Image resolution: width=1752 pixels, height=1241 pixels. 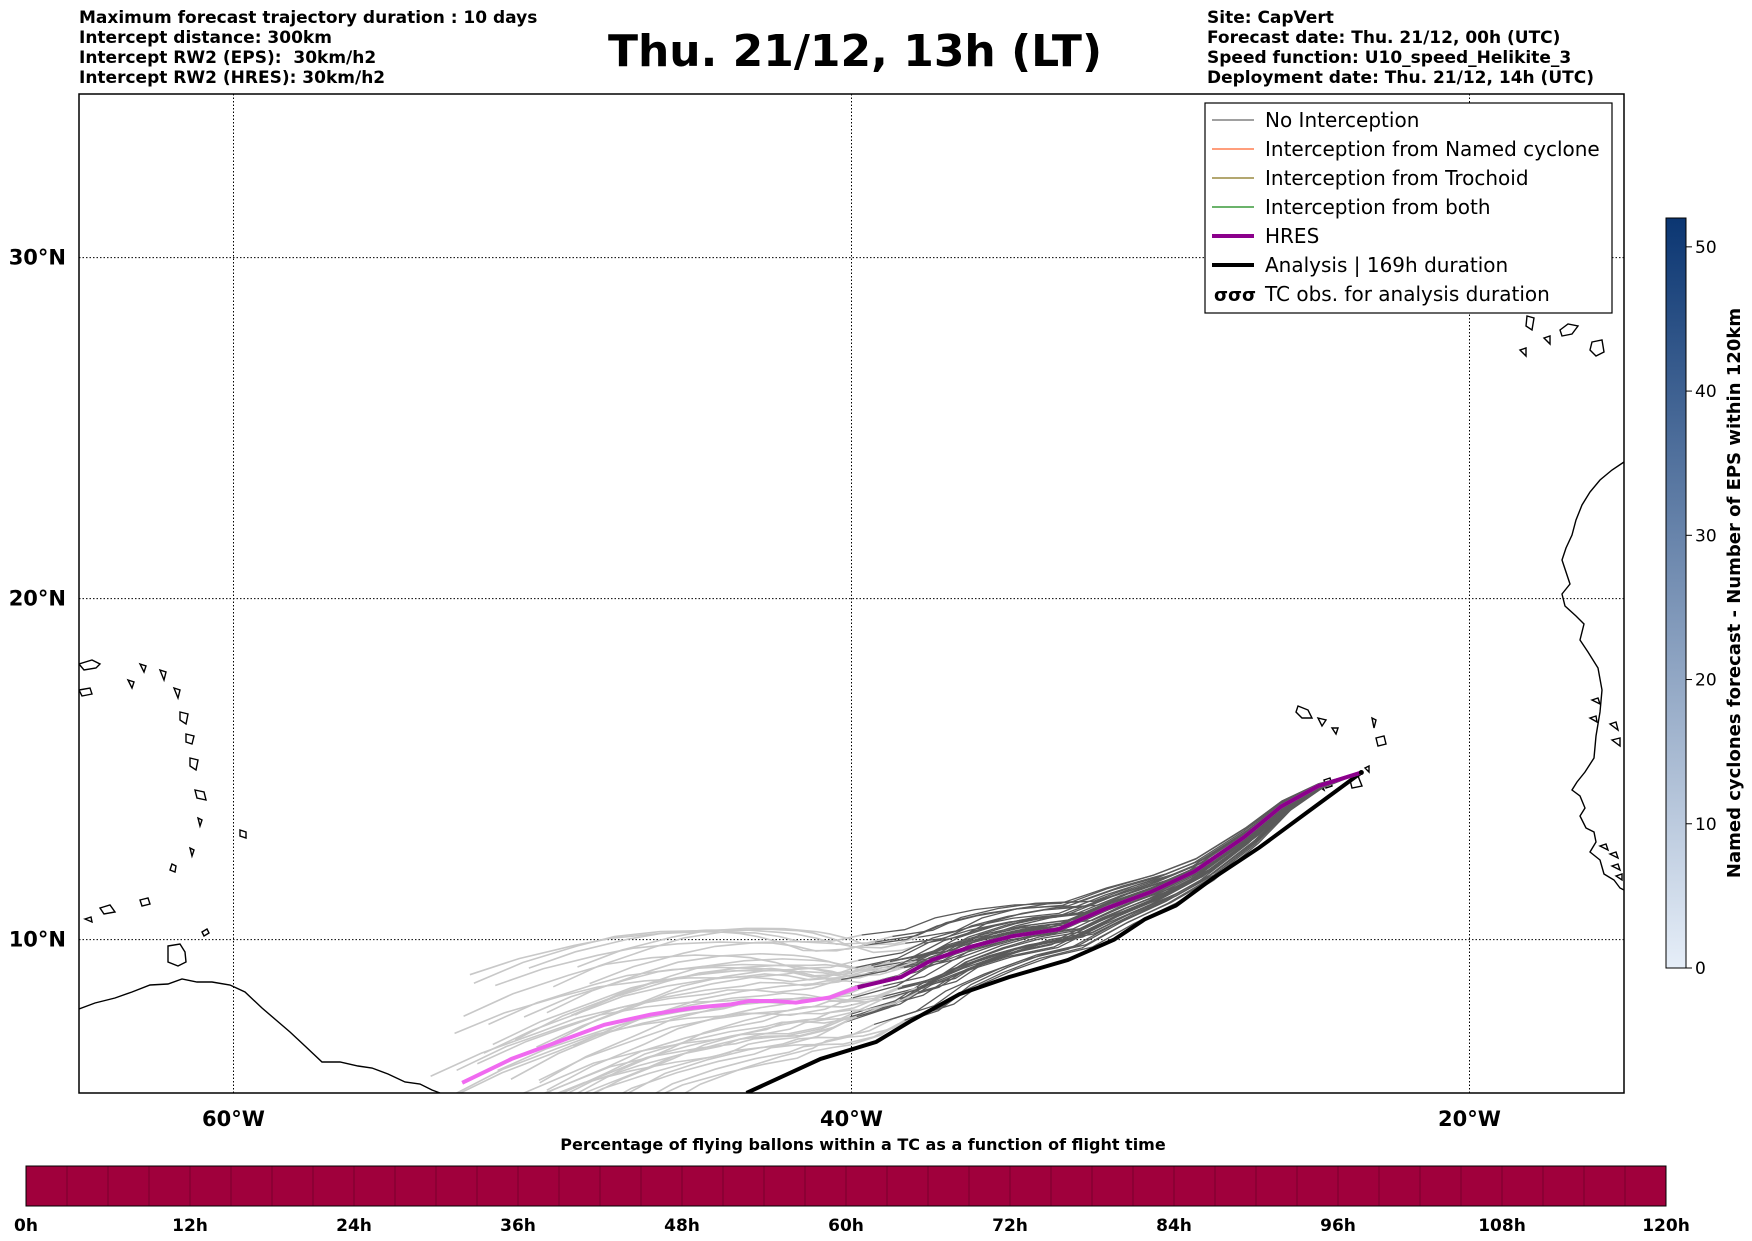 I want to click on colorbar-bottom-tick-label: 96h, so click(x=1338, y=1226).